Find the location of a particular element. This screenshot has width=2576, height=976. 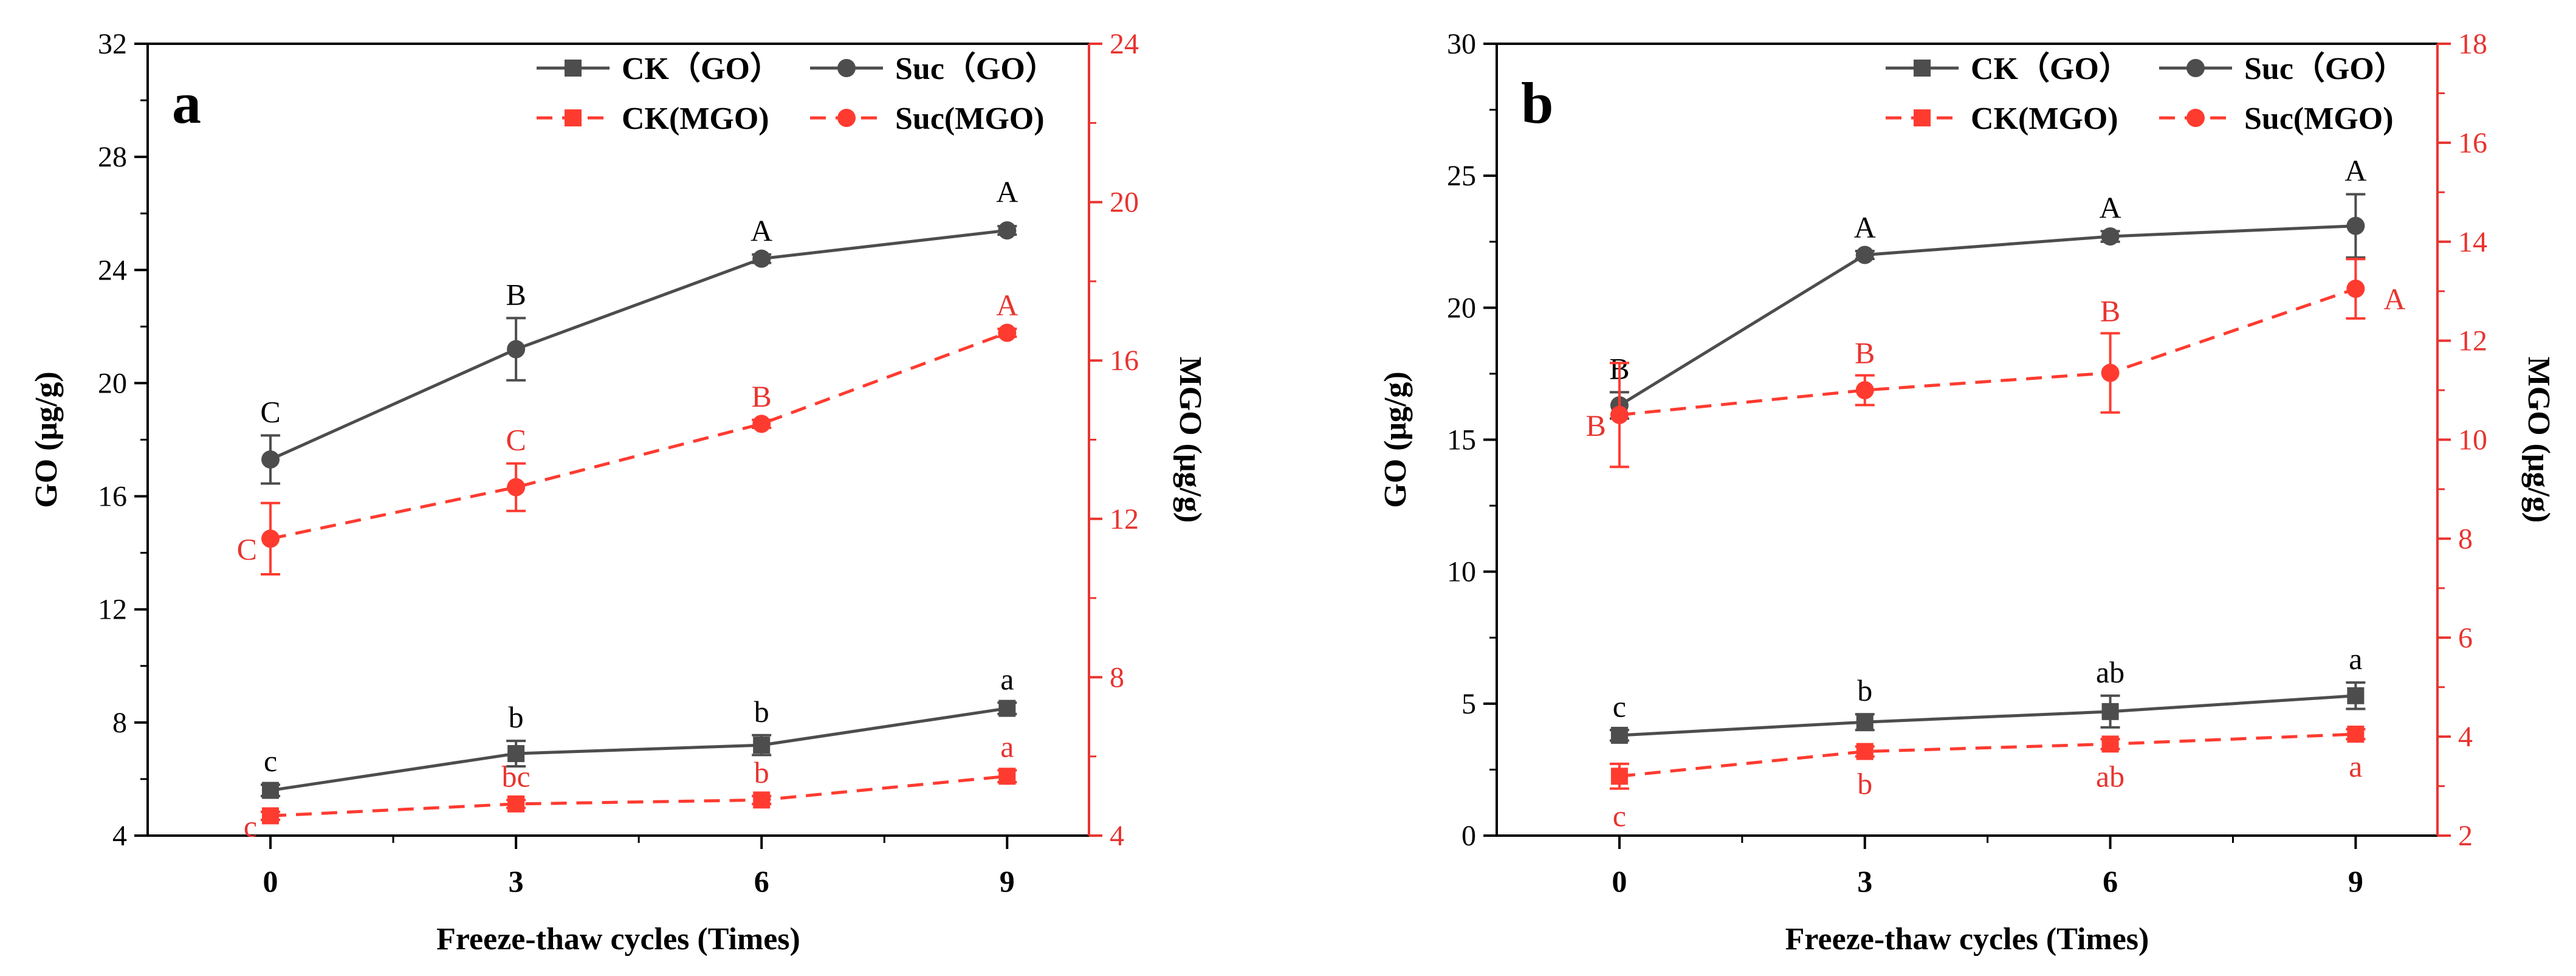

y-tick-label-left: 0 is located at coordinates (1468, 836).